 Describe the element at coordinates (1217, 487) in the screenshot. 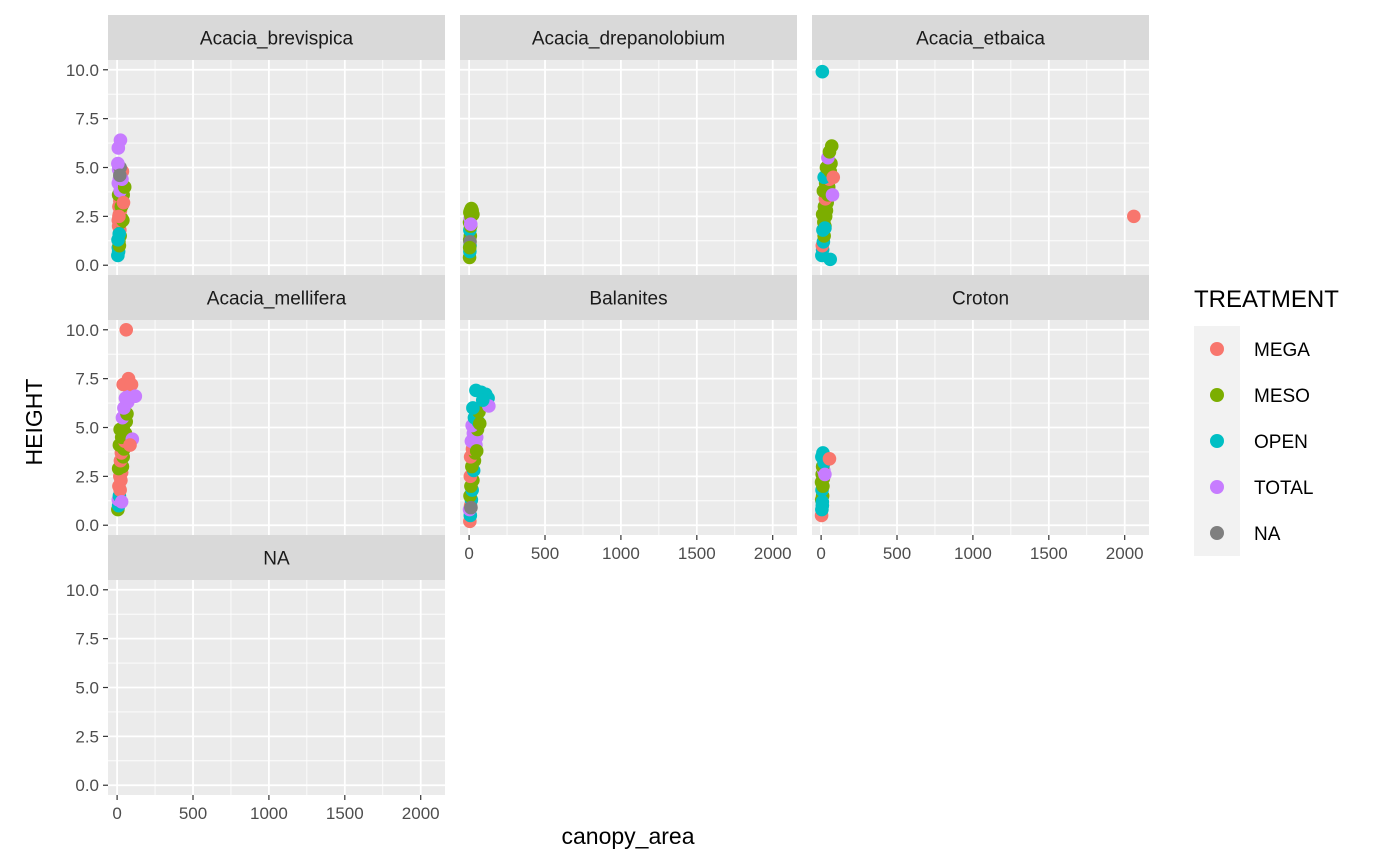

I see `legend-key-total` at that location.